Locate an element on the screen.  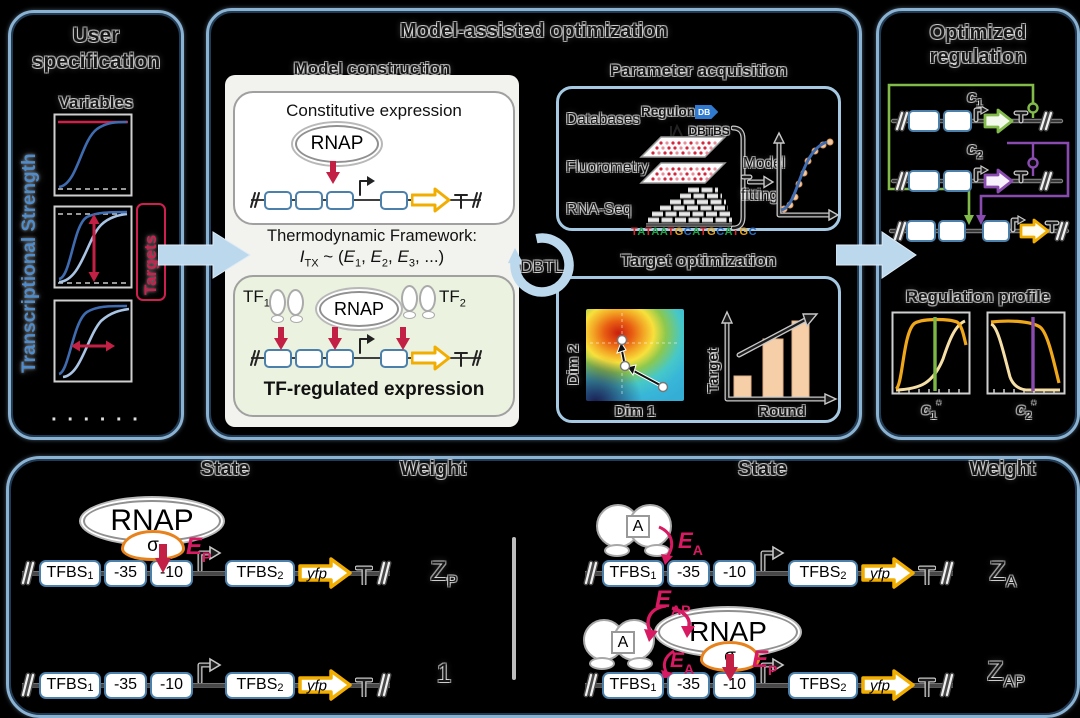
rnap-label: RNAP is located at coordinates (358, 308).